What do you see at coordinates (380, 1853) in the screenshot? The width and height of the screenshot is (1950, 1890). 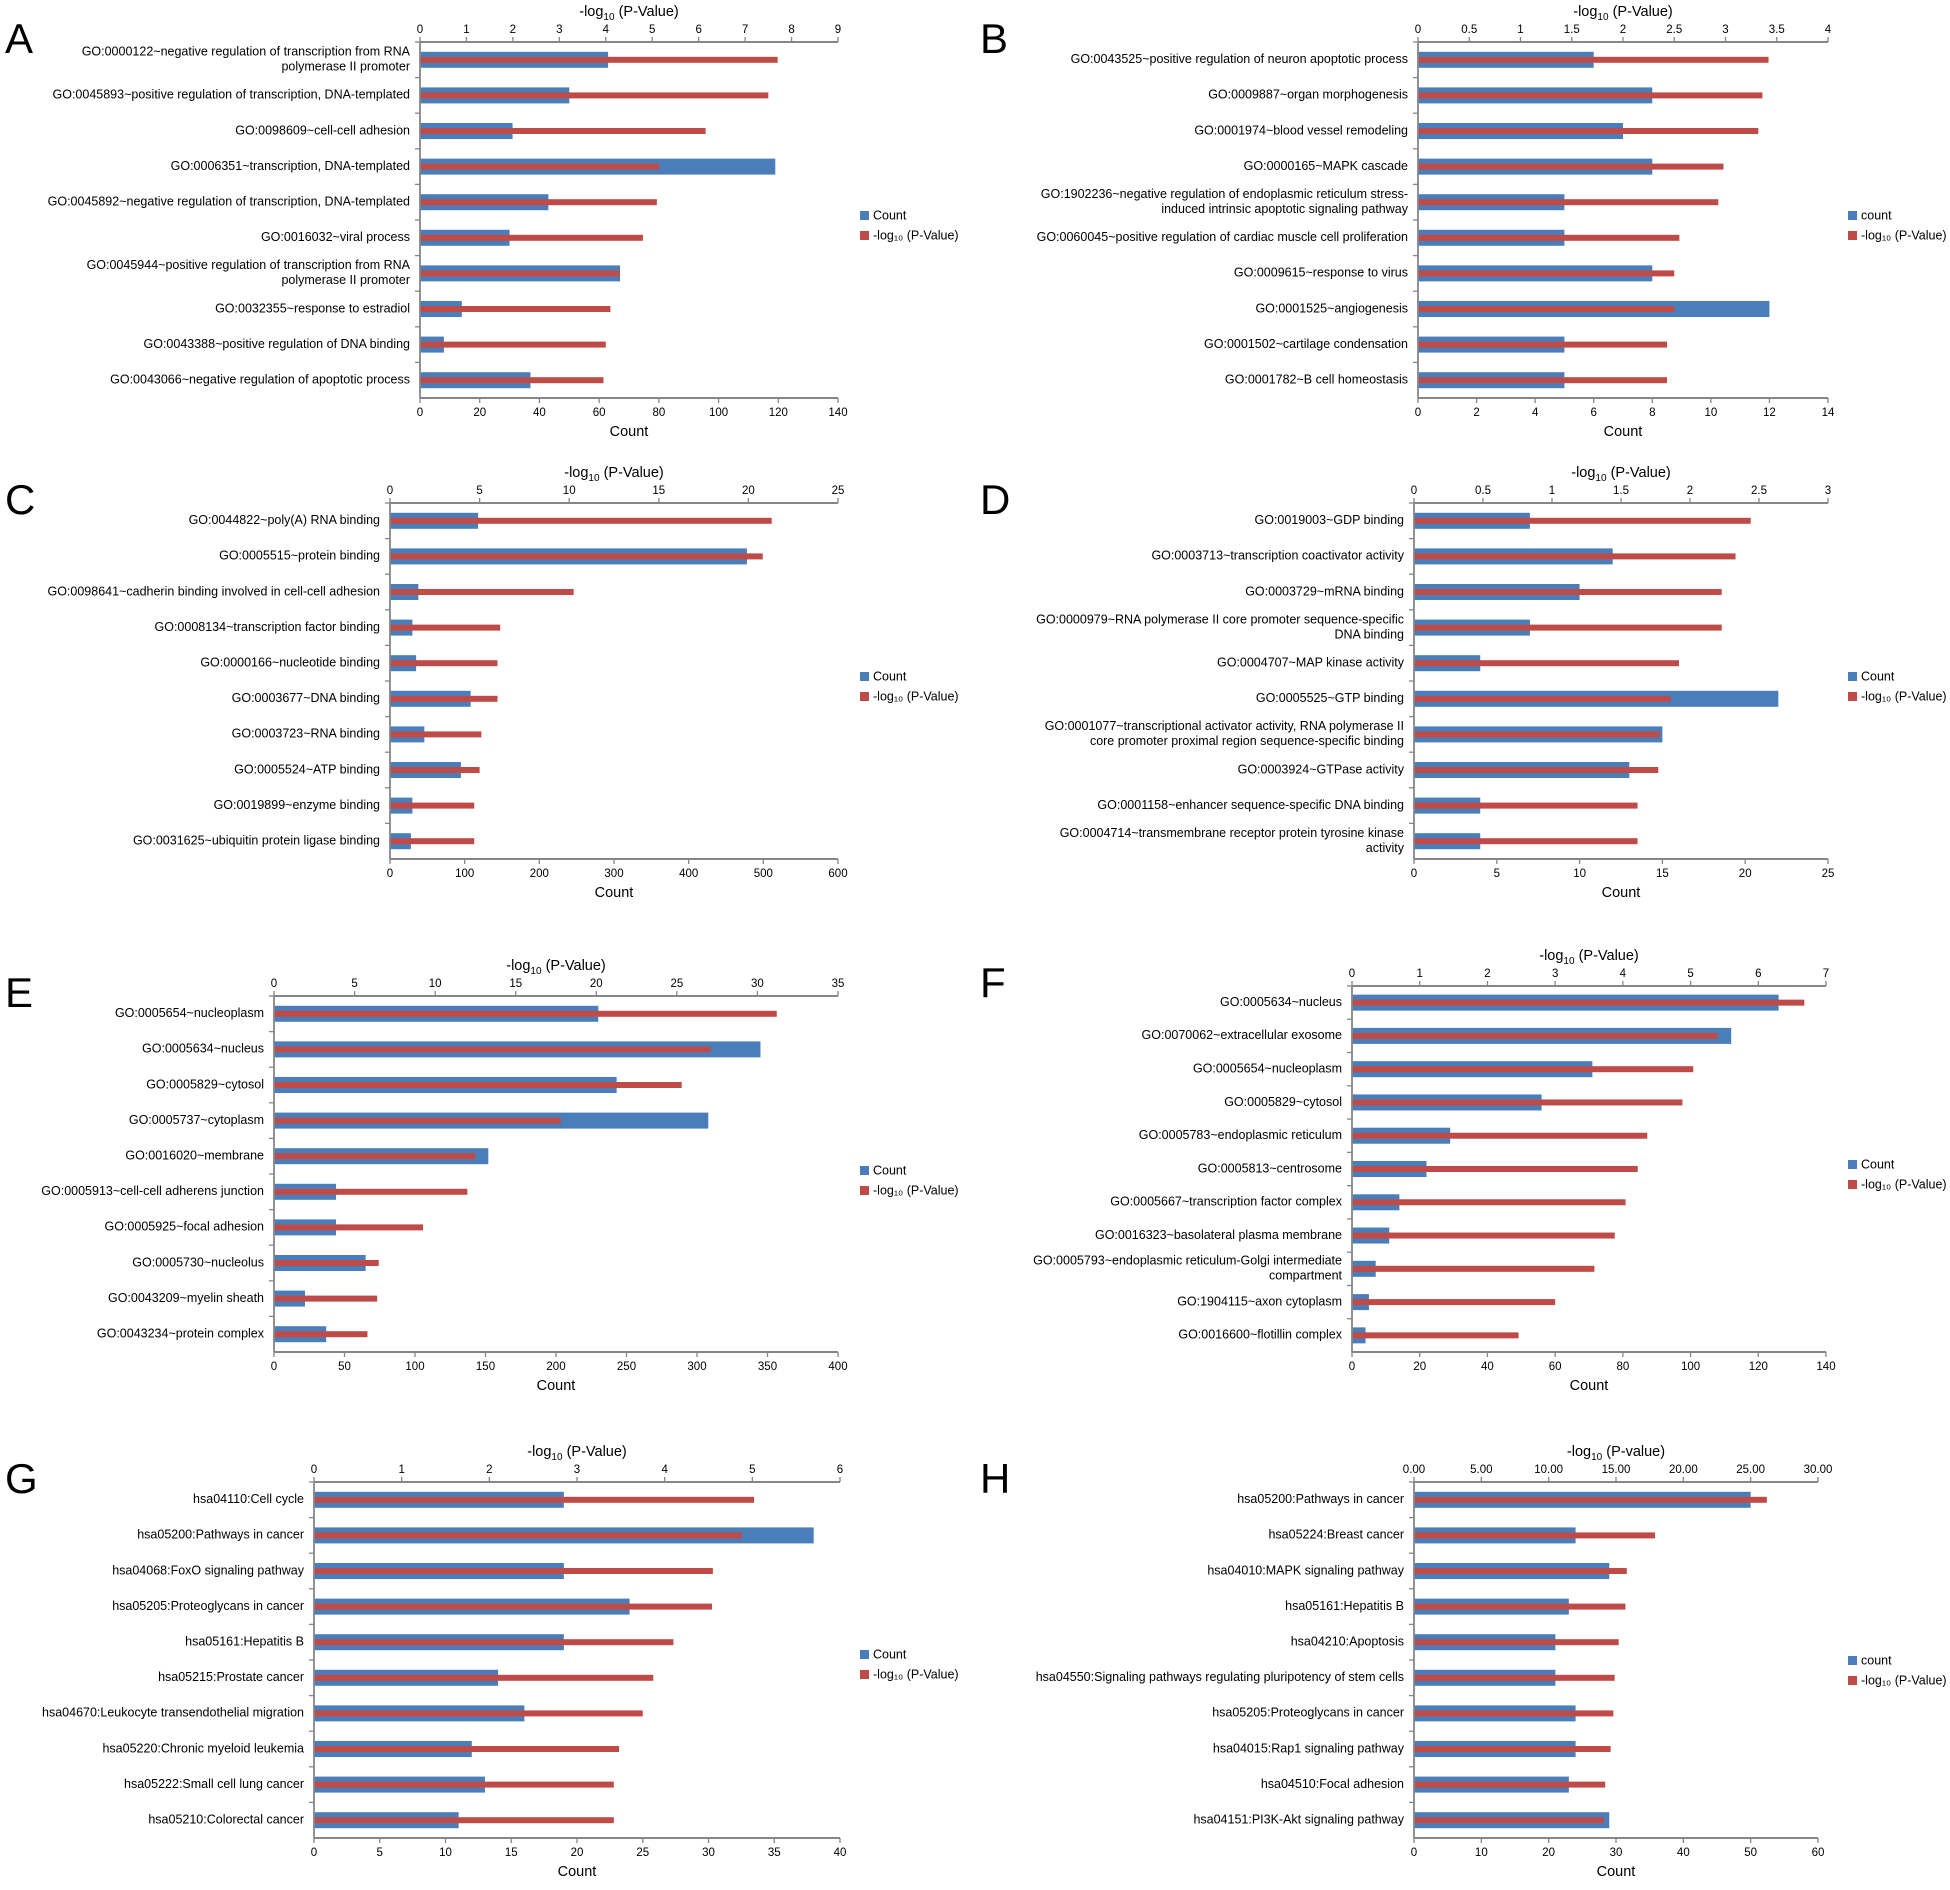 I see `x-tick-label: 5` at bounding box center [380, 1853].